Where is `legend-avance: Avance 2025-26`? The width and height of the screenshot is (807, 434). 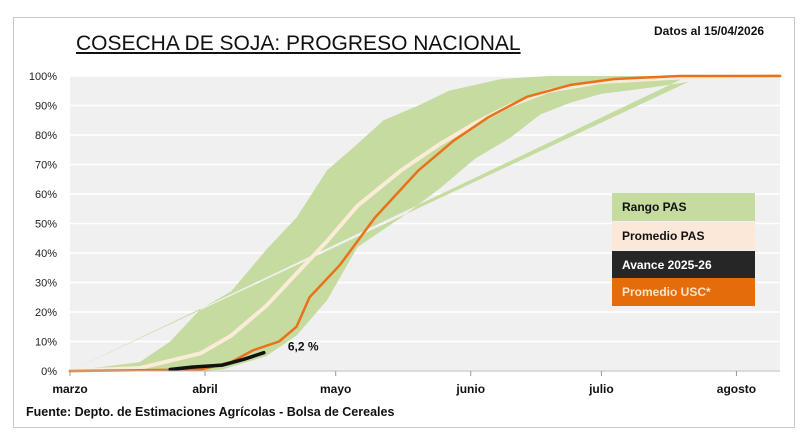
legend-avance: Avance 2025-26 is located at coordinates (683, 265).